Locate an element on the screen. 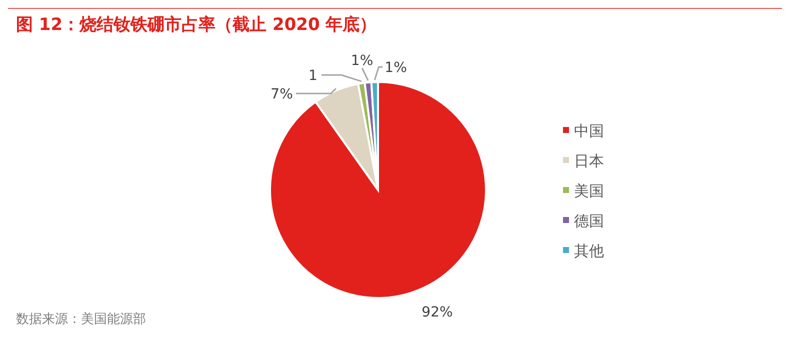 This screenshot has width=790, height=338. data-label: 1 is located at coordinates (313, 76).